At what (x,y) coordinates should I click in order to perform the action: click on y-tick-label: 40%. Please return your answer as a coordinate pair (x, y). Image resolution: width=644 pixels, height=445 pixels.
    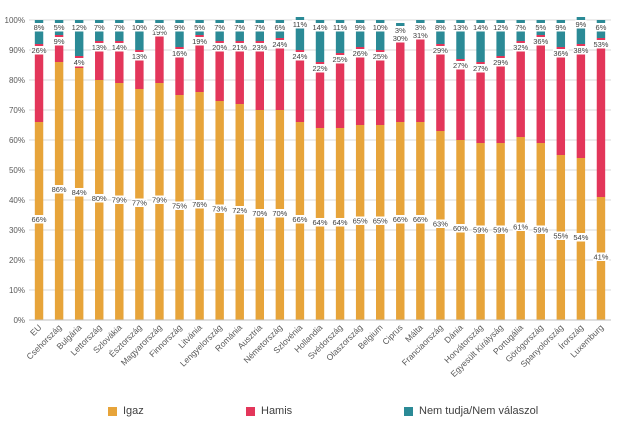
    Looking at the image, I should click on (17, 200).